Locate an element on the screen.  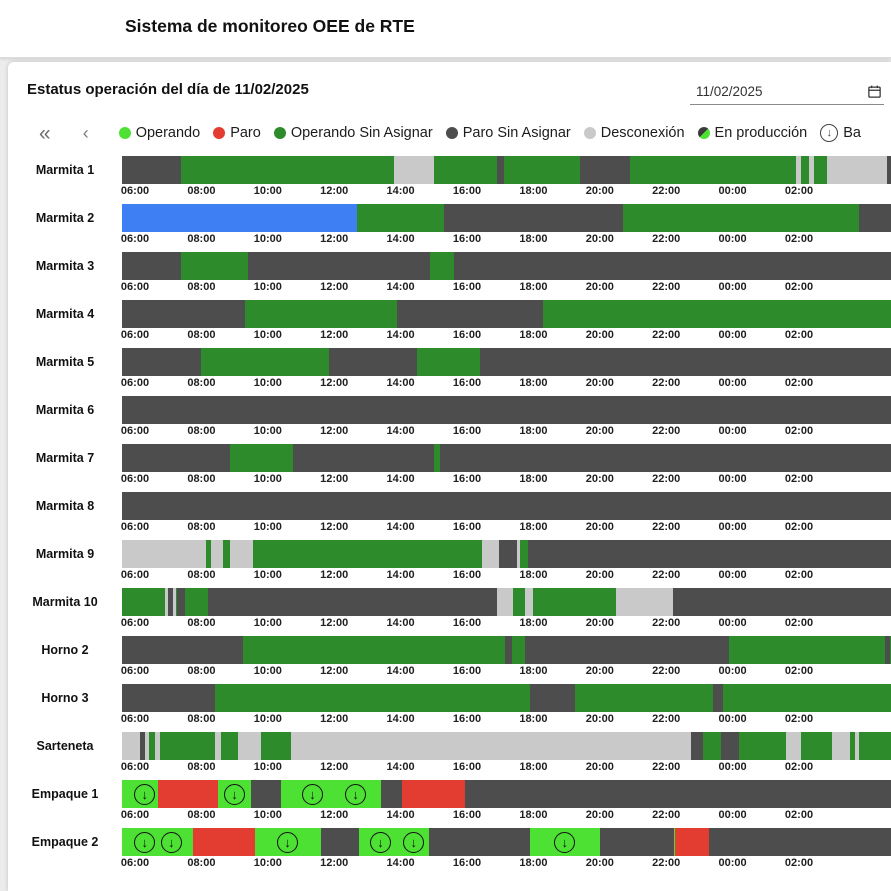
calendar-icon is located at coordinates (875, 91).